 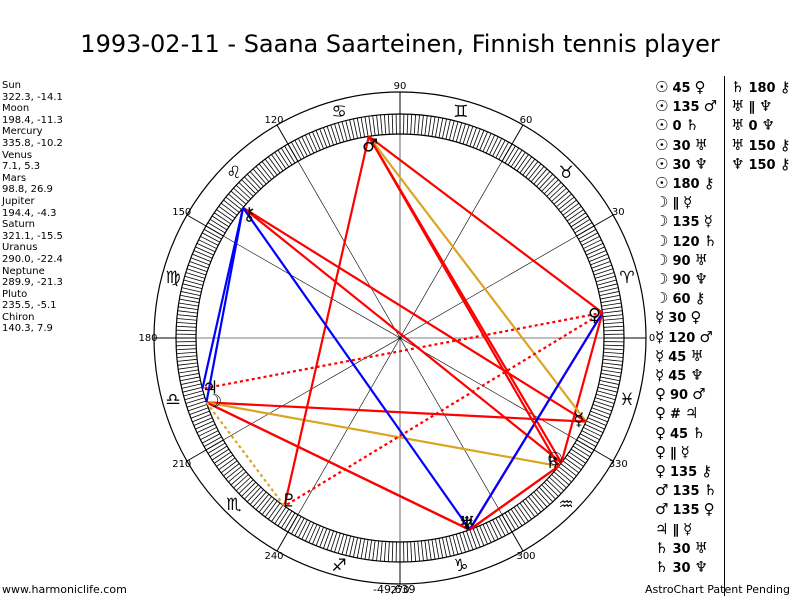 What do you see at coordinates (32, 143) in the screenshot?
I see `planet-values-mercury: 335.8, -10.2` at bounding box center [32, 143].